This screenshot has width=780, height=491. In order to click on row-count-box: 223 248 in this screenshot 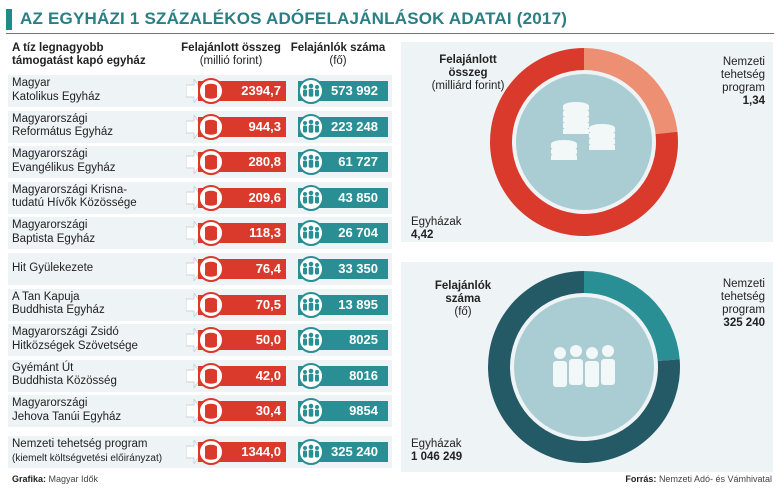, I will do `click(343, 126)`.